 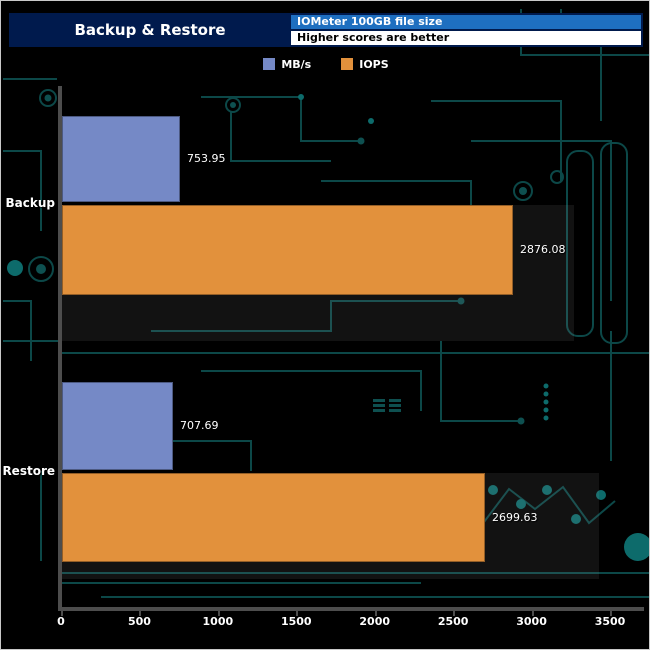 What do you see at coordinates (296, 64) in the screenshot?
I see `legend-label: MB/s` at bounding box center [296, 64].